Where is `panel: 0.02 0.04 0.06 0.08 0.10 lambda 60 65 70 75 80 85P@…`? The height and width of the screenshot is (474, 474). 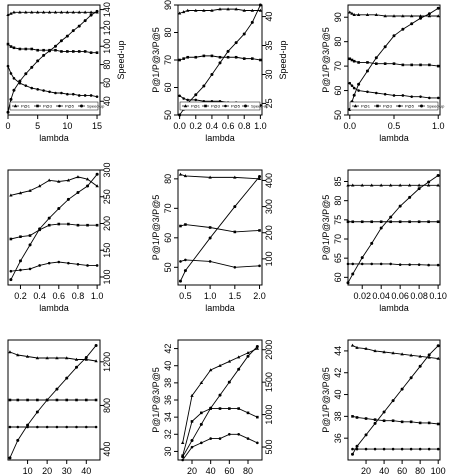
panel: 0.02 0.04 0.06 0.08 0.10 lambda 60 65 70 75 80 85P@… is located at coordinates (384, 241).